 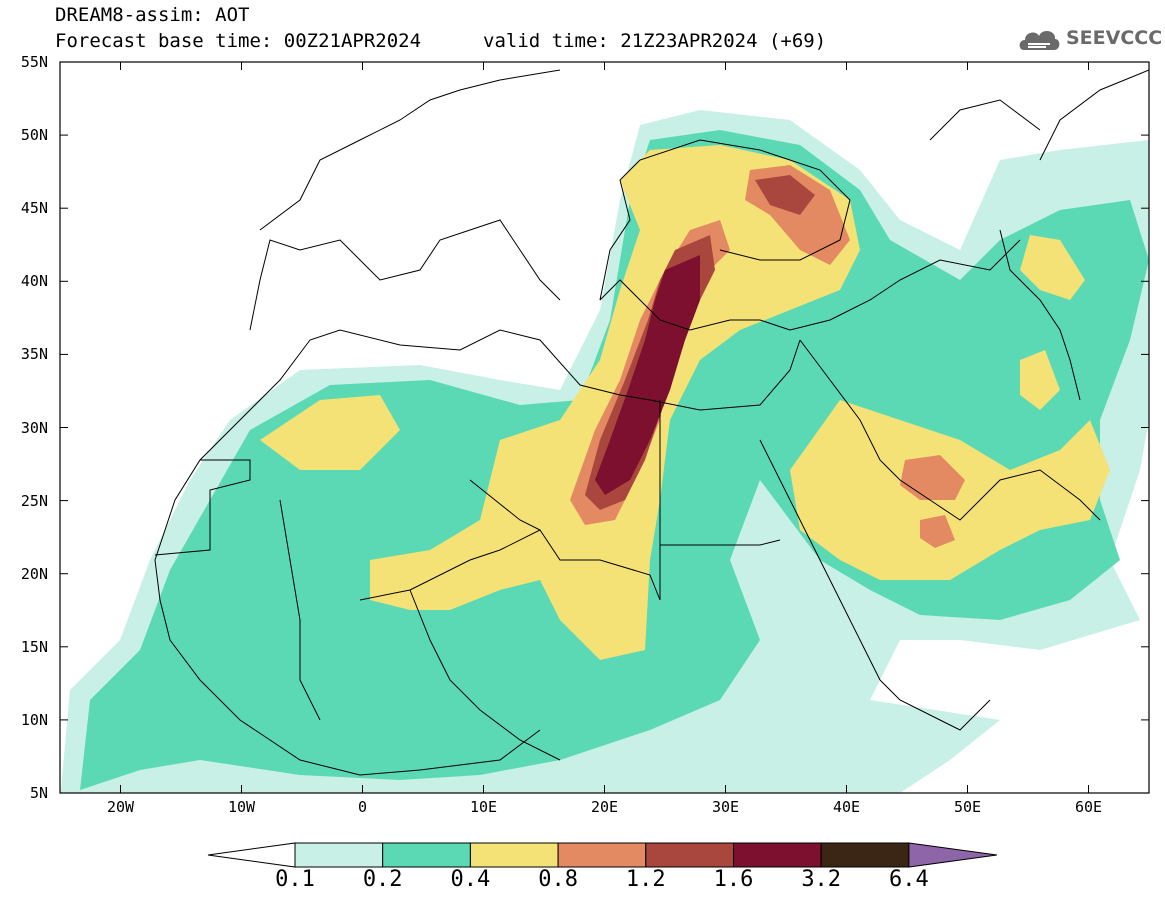 I want to click on colorbar-label: 0.8, so click(x=558, y=879).